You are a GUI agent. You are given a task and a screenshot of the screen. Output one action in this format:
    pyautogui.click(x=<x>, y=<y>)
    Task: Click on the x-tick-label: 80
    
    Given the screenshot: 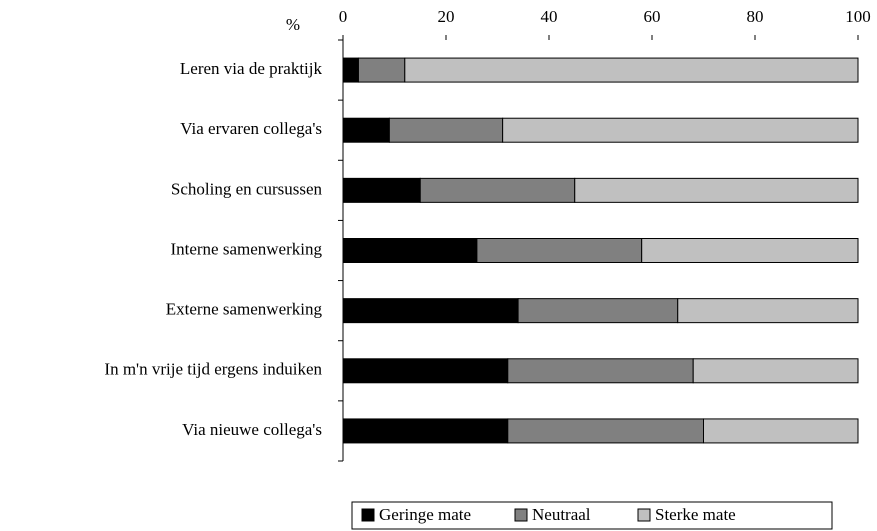 What is the action you would take?
    pyautogui.click(x=755, y=16)
    